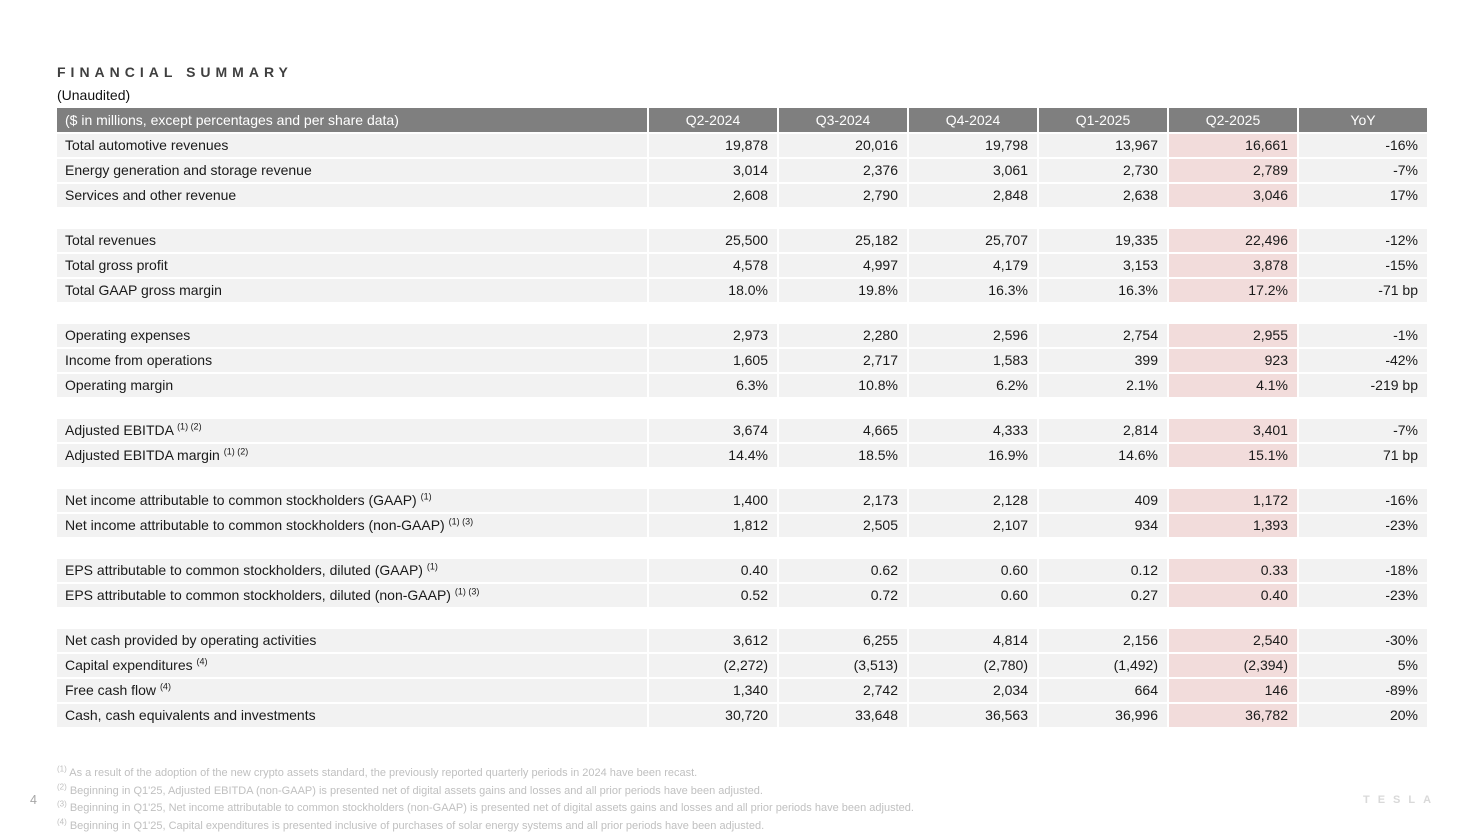 The height and width of the screenshot is (836, 1483). I want to click on cell-value: 4,578, so click(713, 265).